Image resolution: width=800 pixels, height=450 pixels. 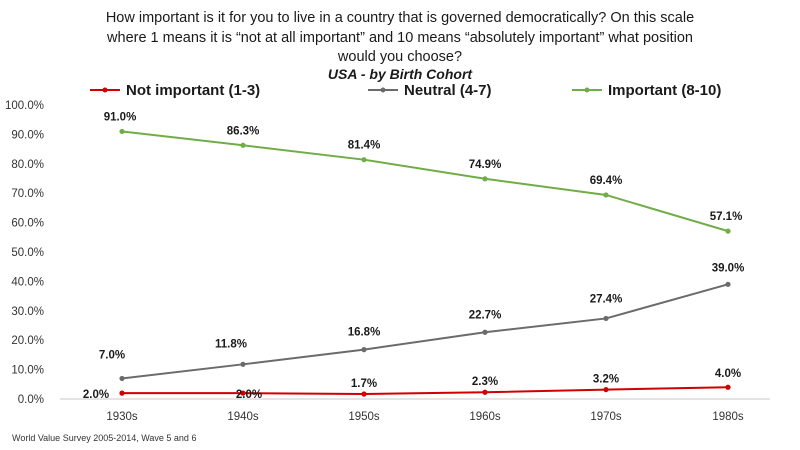 What do you see at coordinates (364, 417) in the screenshot?
I see `x-tick-label: 1950s` at bounding box center [364, 417].